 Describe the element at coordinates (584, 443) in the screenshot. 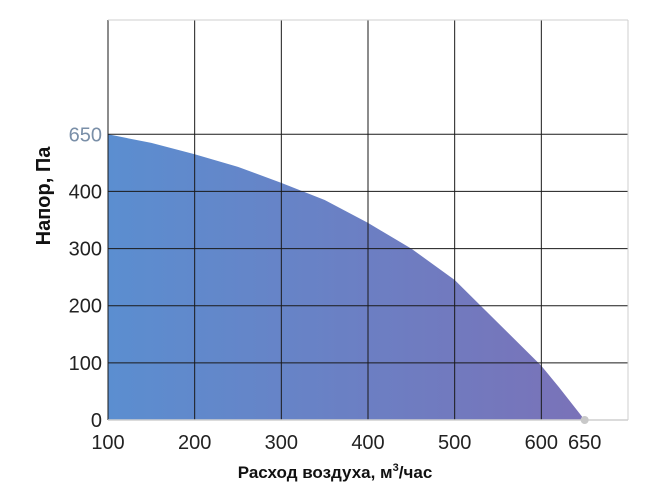

I see `x-tick-label-650: 650` at that location.